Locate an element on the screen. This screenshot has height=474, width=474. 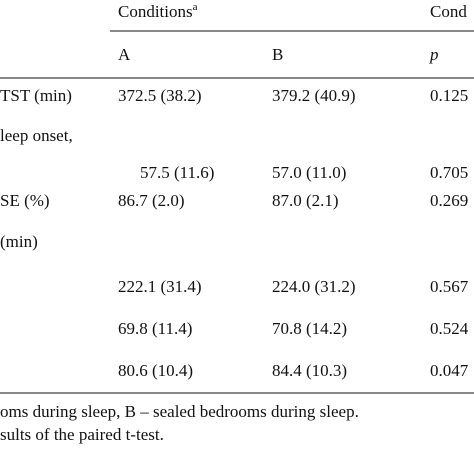
table-cell: 57.0 (11.0) is located at coordinates (309, 172).